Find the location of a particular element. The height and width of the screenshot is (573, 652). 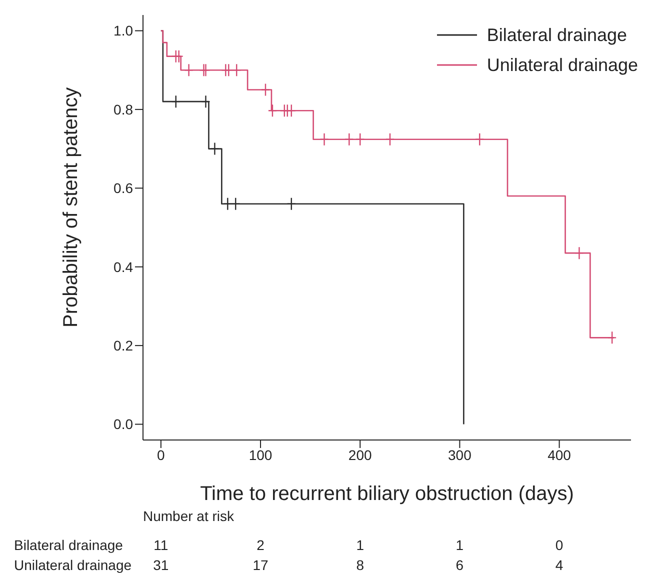

x-tick-label: 0 is located at coordinates (161, 454).